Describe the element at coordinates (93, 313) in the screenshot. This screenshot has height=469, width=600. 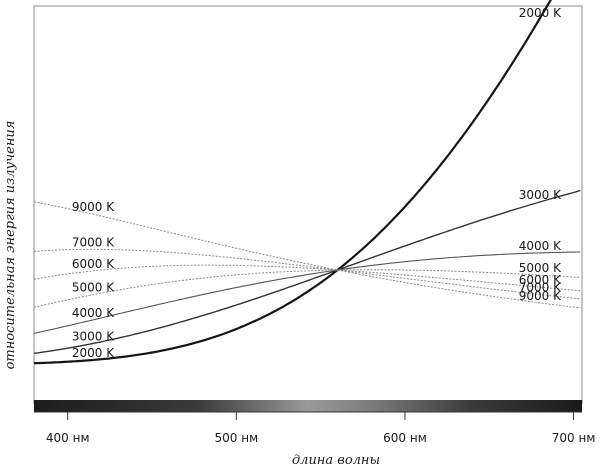
I see `series-label-left-4000k: 4000 K` at that location.